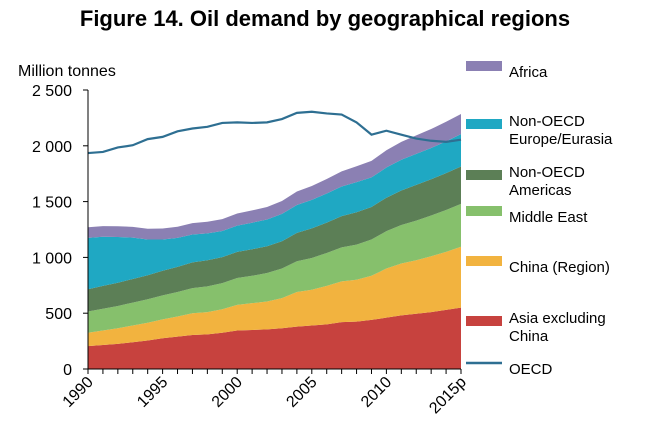 The height and width of the screenshot is (448, 650). What do you see at coordinates (557, 318) in the screenshot?
I see `legend-label-asia-excluding-china: Asia excluding` at bounding box center [557, 318].